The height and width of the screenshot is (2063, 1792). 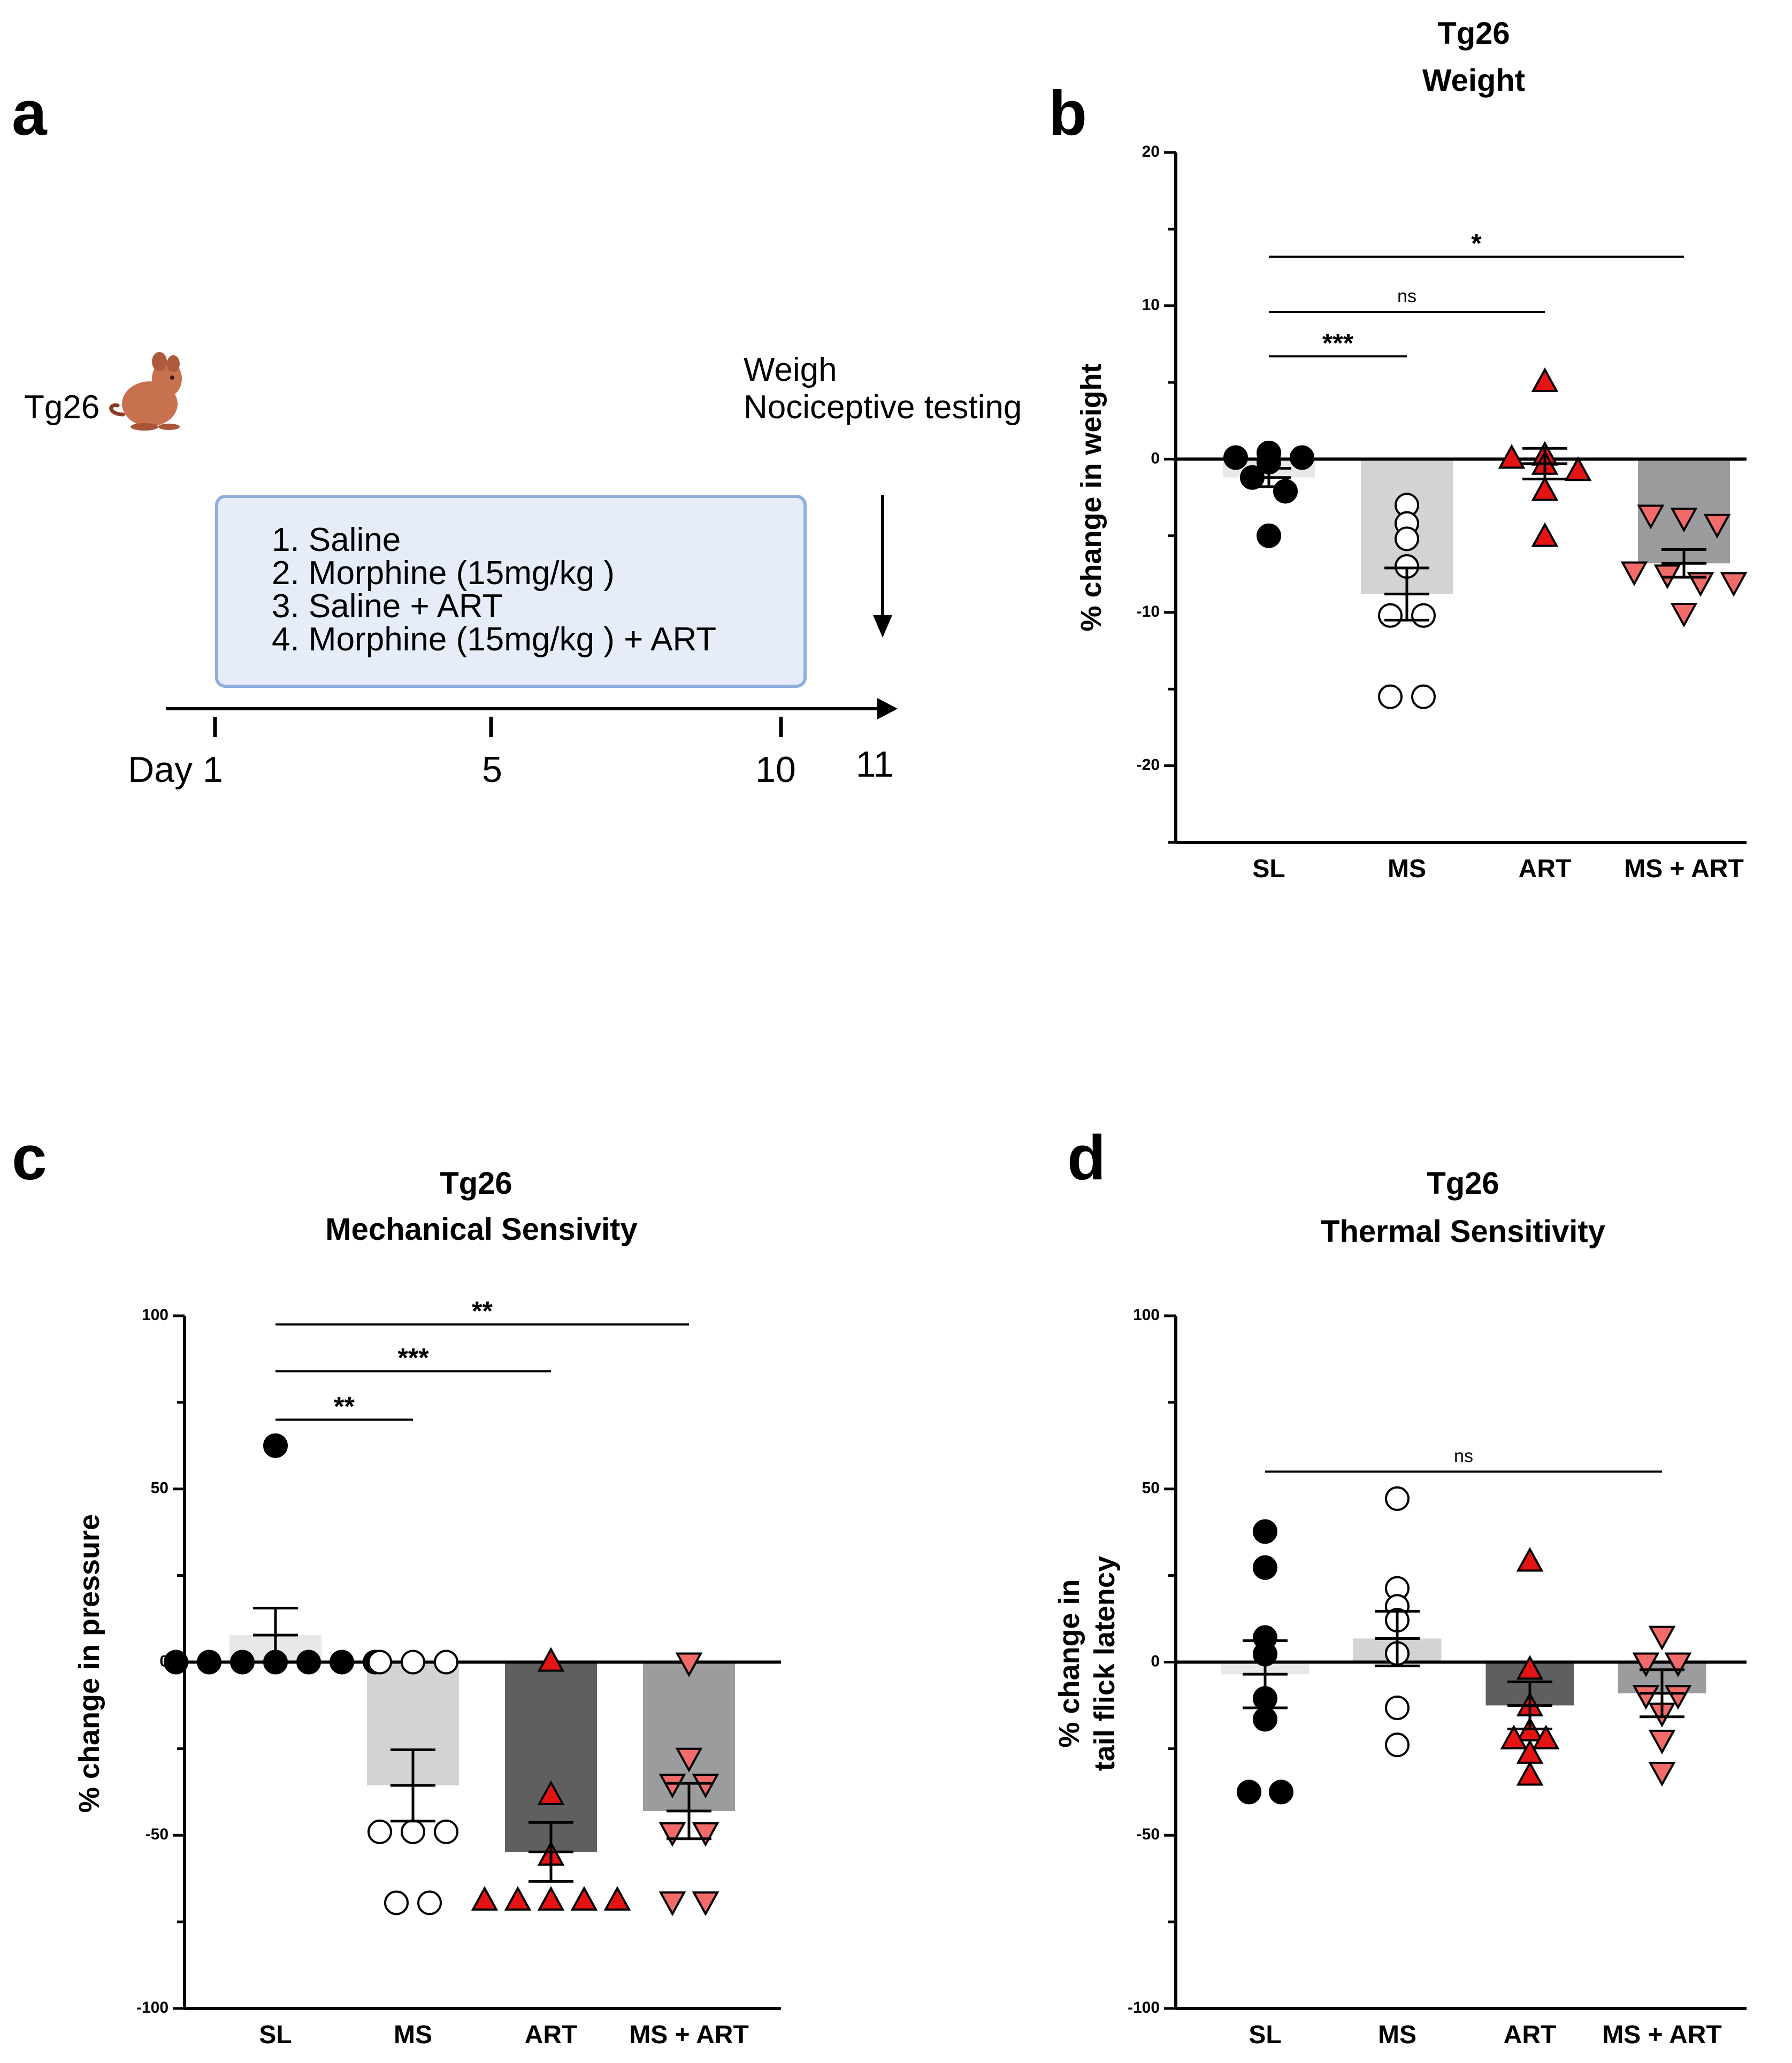 What do you see at coordinates (89, 1663) in the screenshot?
I see `y-axis-label: % change in pressure` at bounding box center [89, 1663].